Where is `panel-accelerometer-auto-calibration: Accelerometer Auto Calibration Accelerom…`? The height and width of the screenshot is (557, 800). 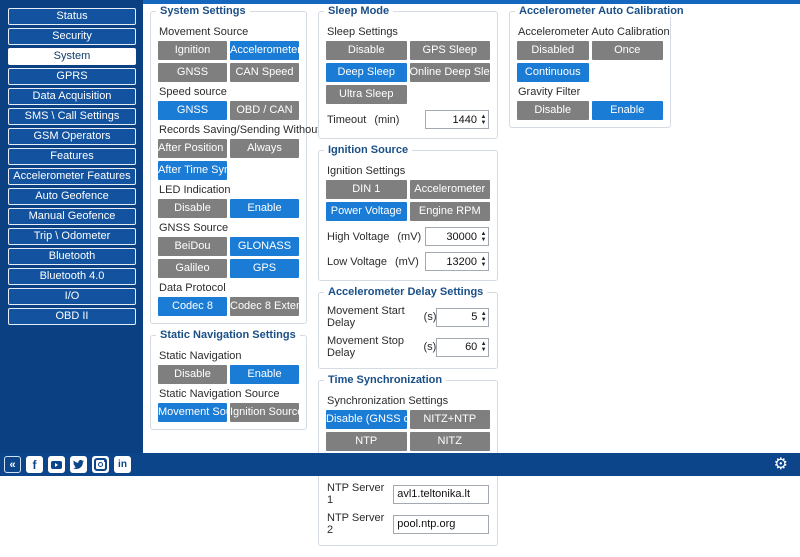 panel-accelerometer-auto-calibration: Accelerometer Auto Calibration Accelerom… is located at coordinates (598, 66).